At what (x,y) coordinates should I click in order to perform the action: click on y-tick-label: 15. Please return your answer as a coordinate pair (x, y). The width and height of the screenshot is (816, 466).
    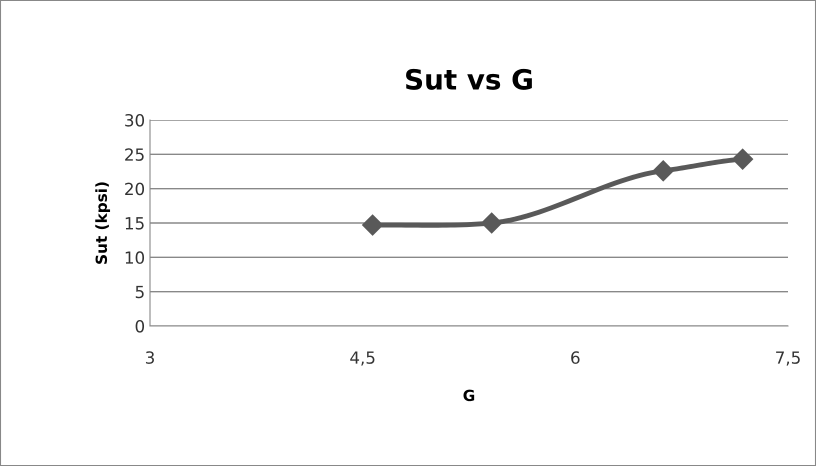
    Looking at the image, I should click on (135, 223).